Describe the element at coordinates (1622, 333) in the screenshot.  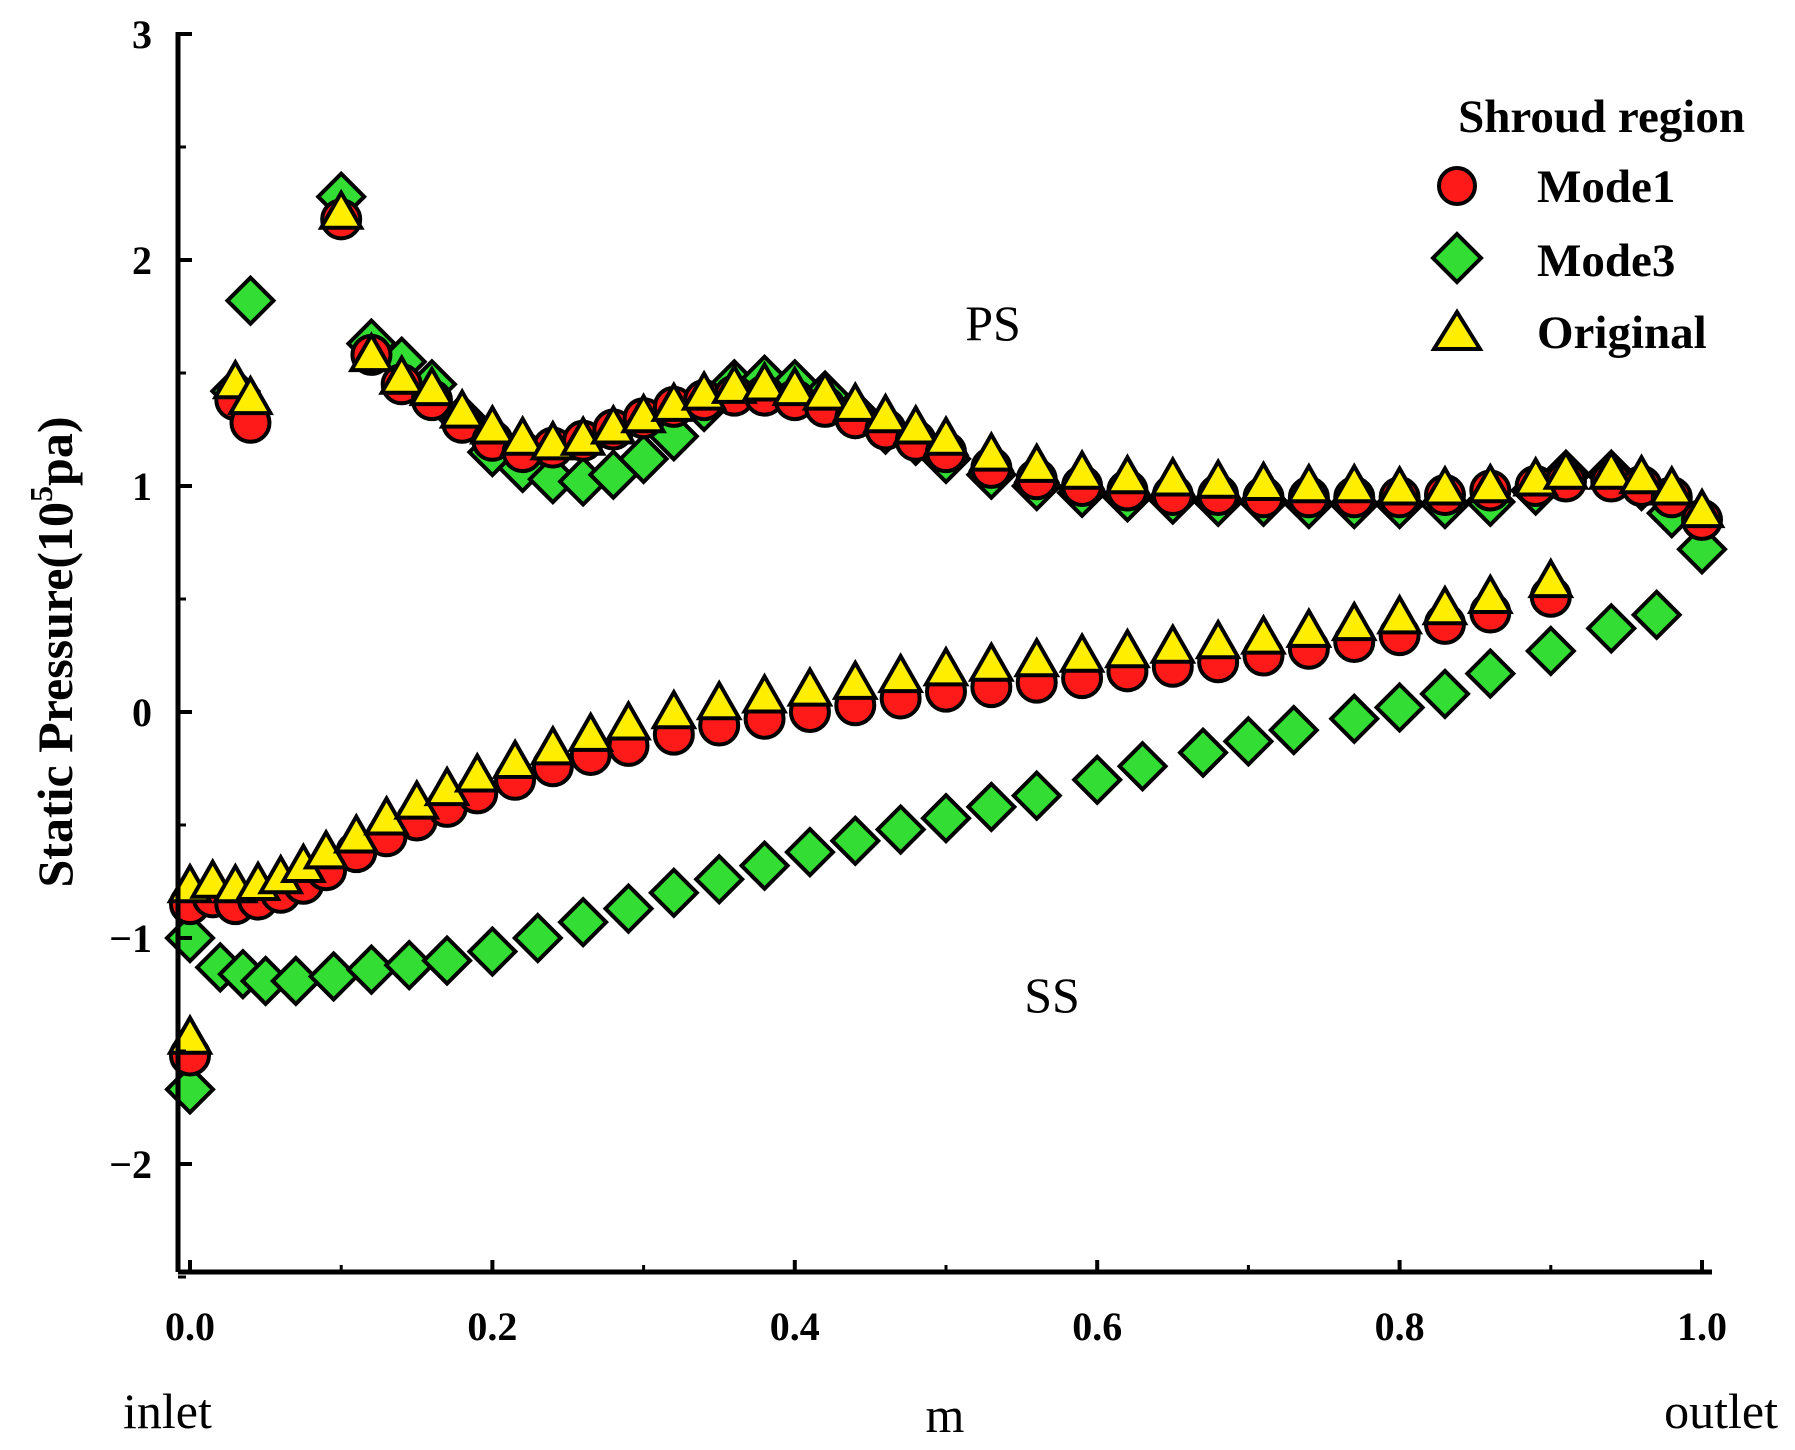
I see `legend-label-original: Original` at that location.